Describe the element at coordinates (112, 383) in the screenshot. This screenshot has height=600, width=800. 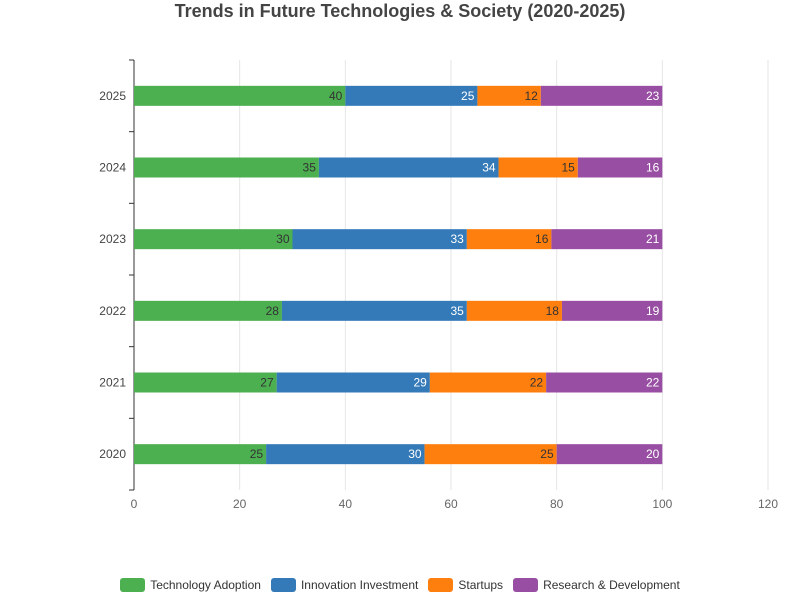
I see `y-tick-label: 2021` at that location.